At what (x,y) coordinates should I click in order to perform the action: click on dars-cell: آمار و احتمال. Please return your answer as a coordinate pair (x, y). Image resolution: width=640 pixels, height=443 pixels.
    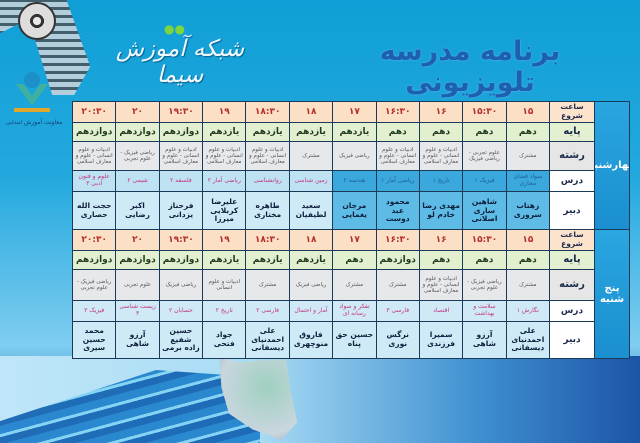
    Looking at the image, I should click on (311, 311).